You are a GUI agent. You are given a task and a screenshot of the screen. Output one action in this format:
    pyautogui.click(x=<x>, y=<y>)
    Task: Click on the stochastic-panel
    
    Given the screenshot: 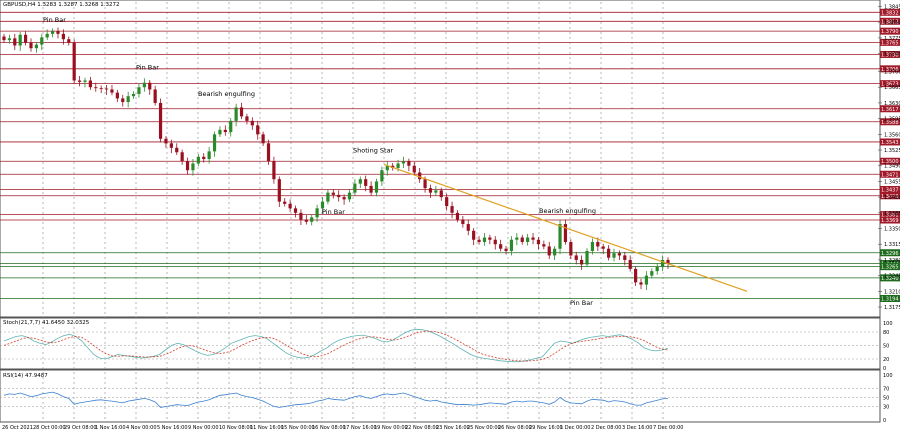 What is the action you would take?
    pyautogui.click(x=440, y=343)
    